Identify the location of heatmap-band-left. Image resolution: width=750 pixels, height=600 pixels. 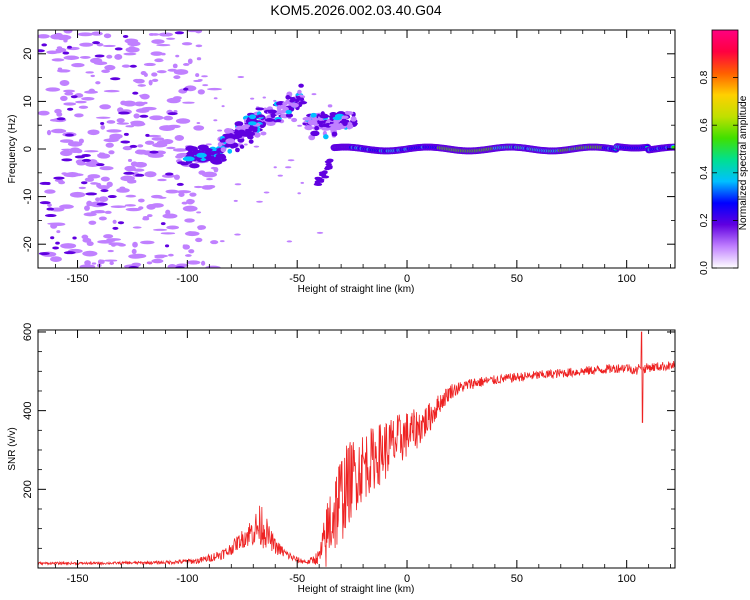
(192, 149).